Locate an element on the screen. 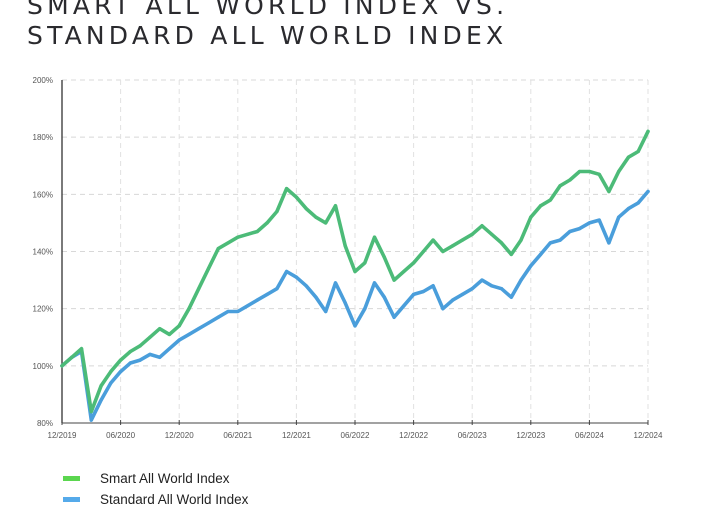 This screenshot has width=708, height=527. x-tick-label: 12/2020 is located at coordinates (179, 435).